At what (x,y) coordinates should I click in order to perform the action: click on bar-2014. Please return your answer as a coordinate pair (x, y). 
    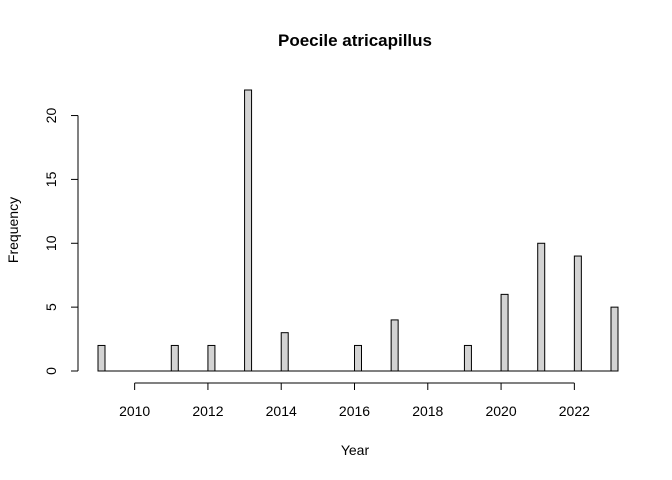
    Looking at the image, I should click on (284, 352).